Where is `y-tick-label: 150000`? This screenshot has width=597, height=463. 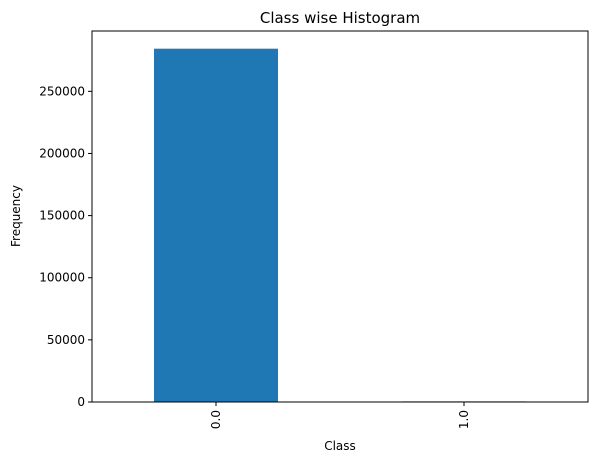
y-tick-label: 150000 is located at coordinates (62, 216).